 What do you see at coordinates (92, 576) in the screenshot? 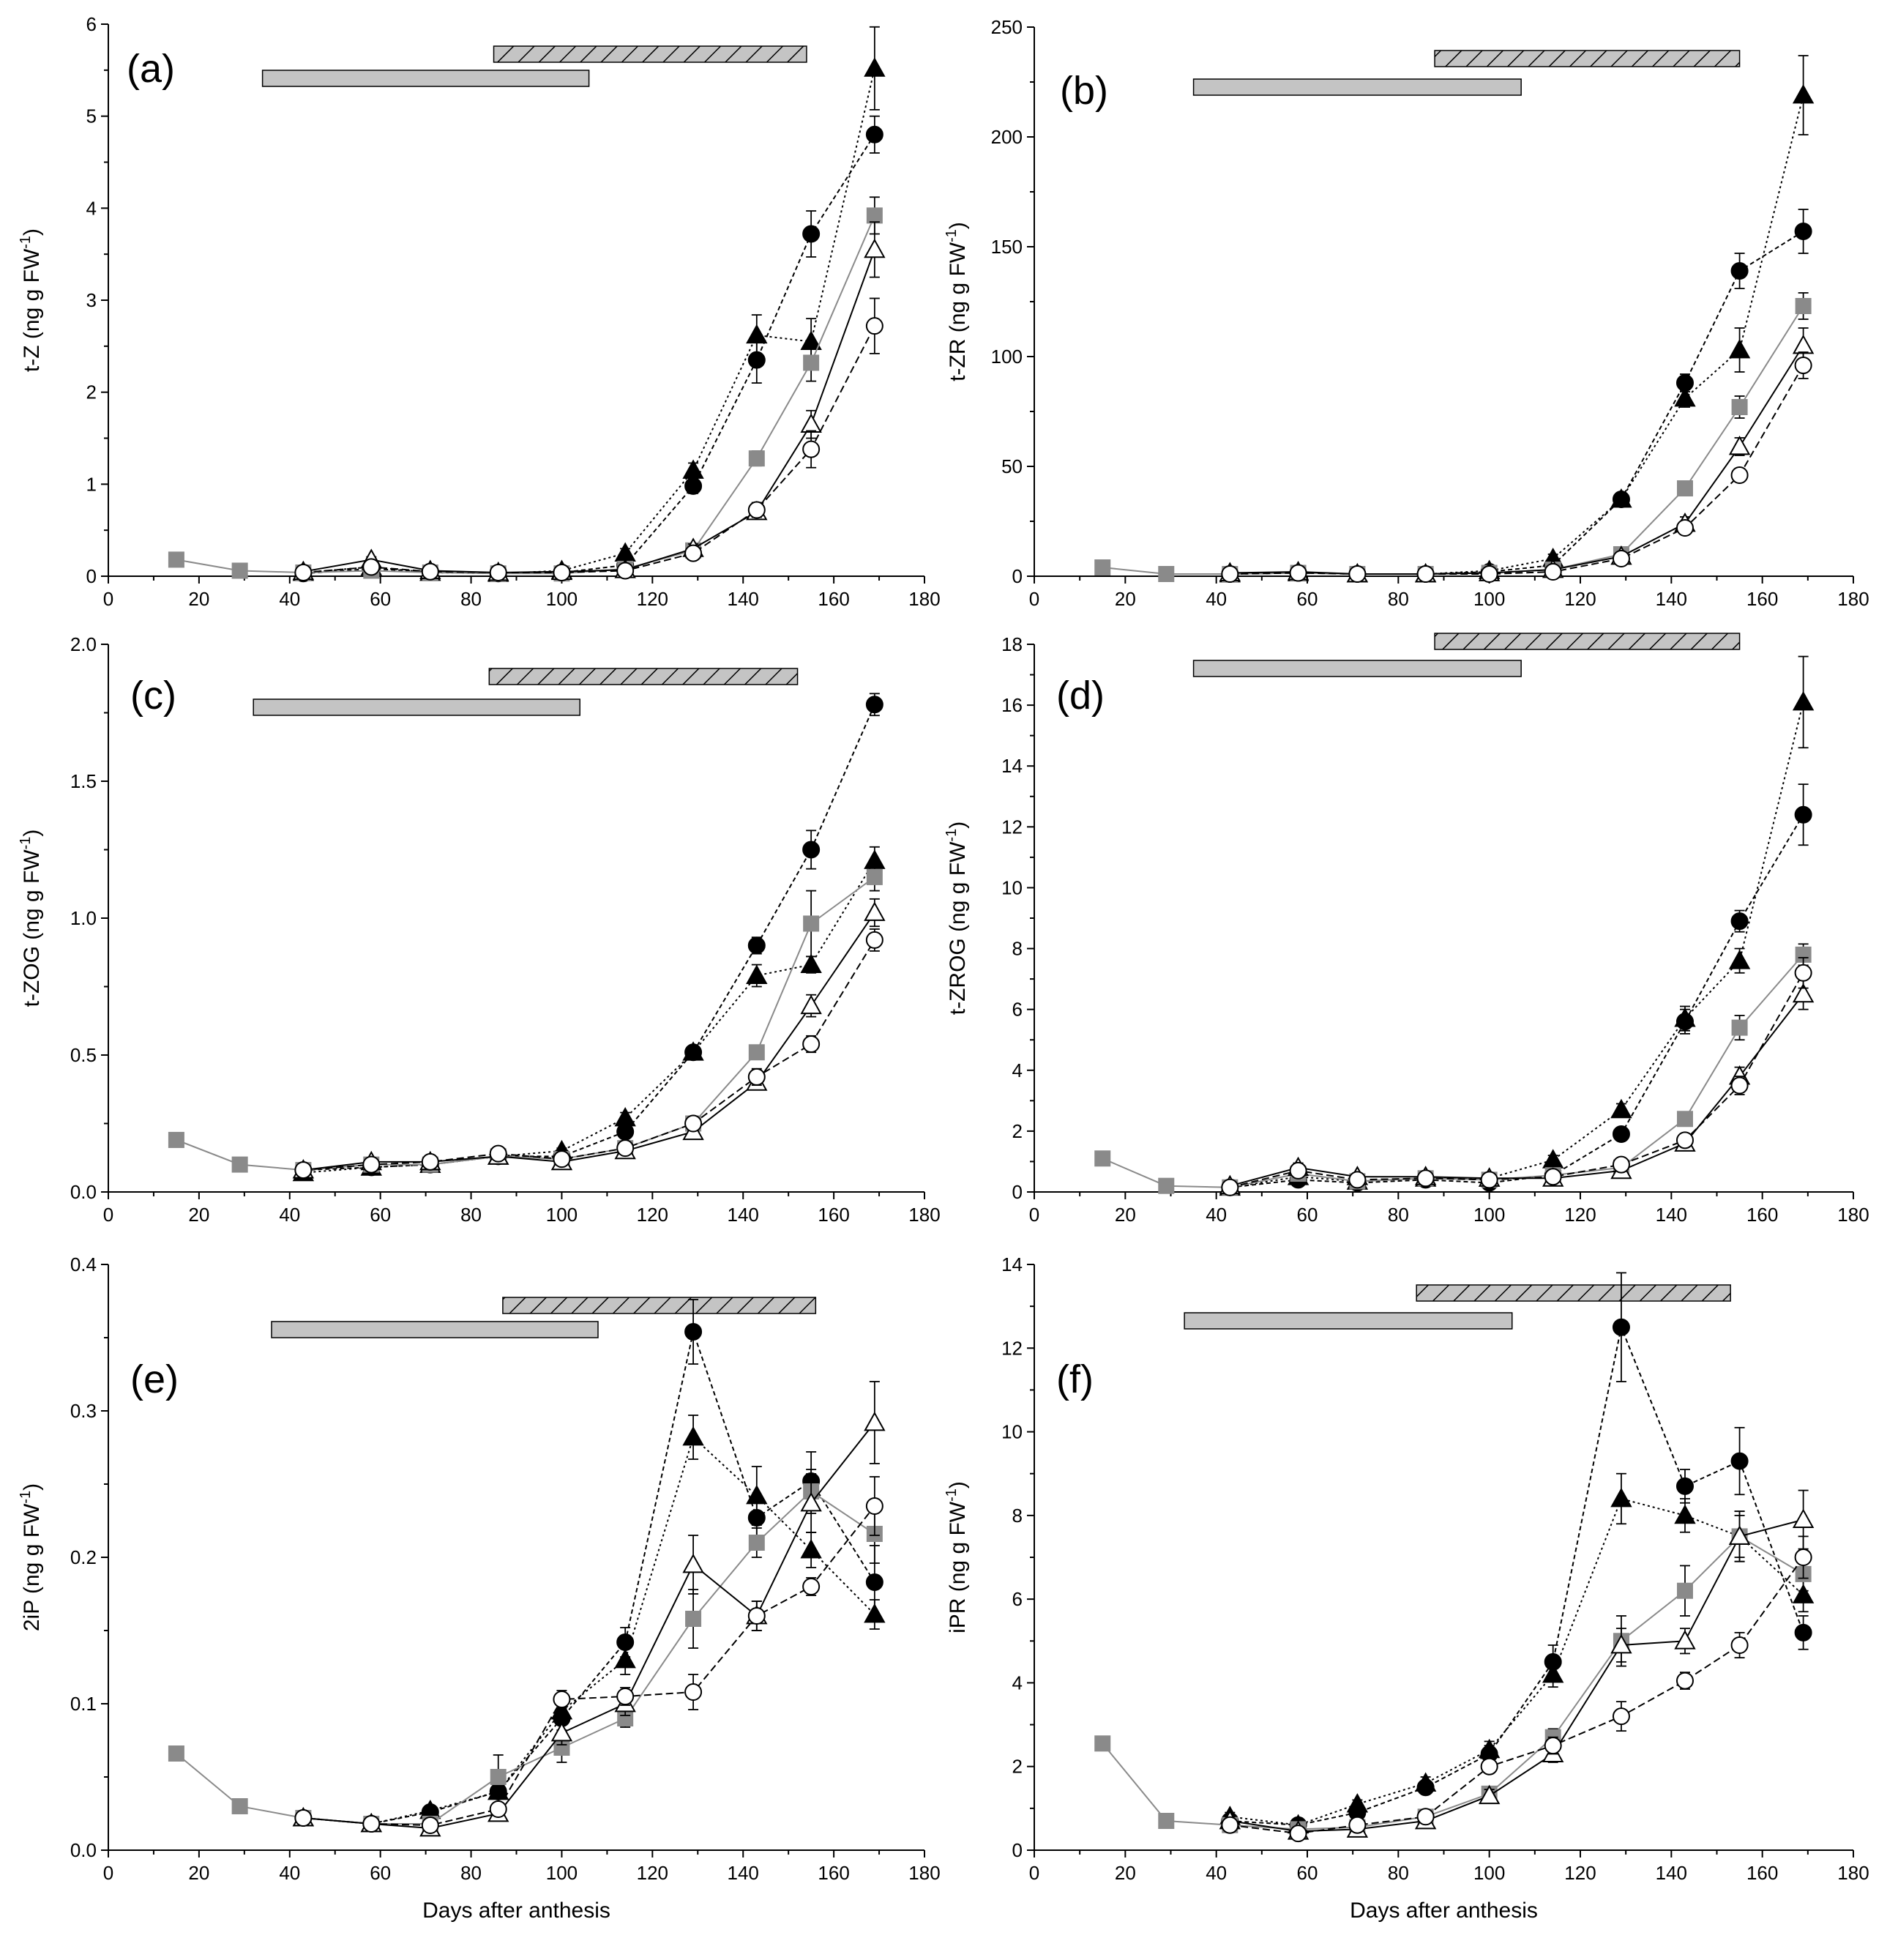
I see `y-tick-label: 0` at bounding box center [92, 576].